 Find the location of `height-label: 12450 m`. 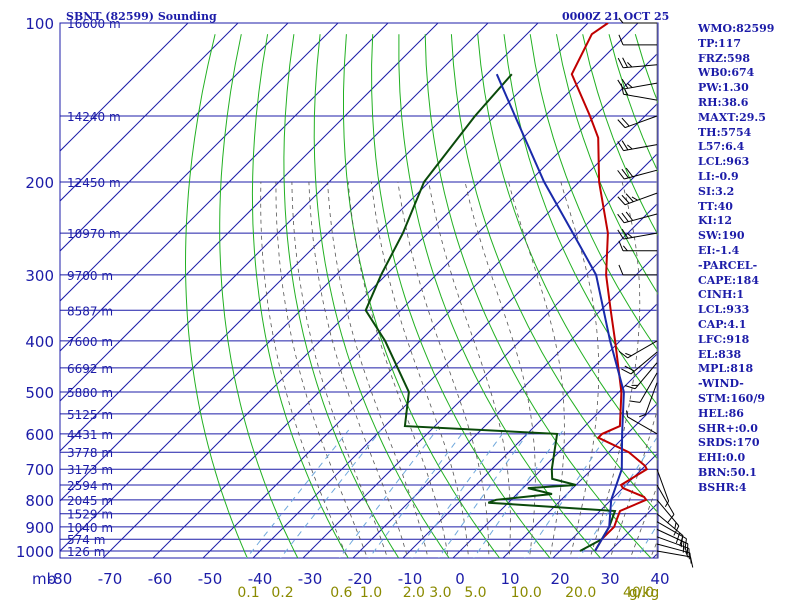

height-label: 12450 m is located at coordinates (94, 183).